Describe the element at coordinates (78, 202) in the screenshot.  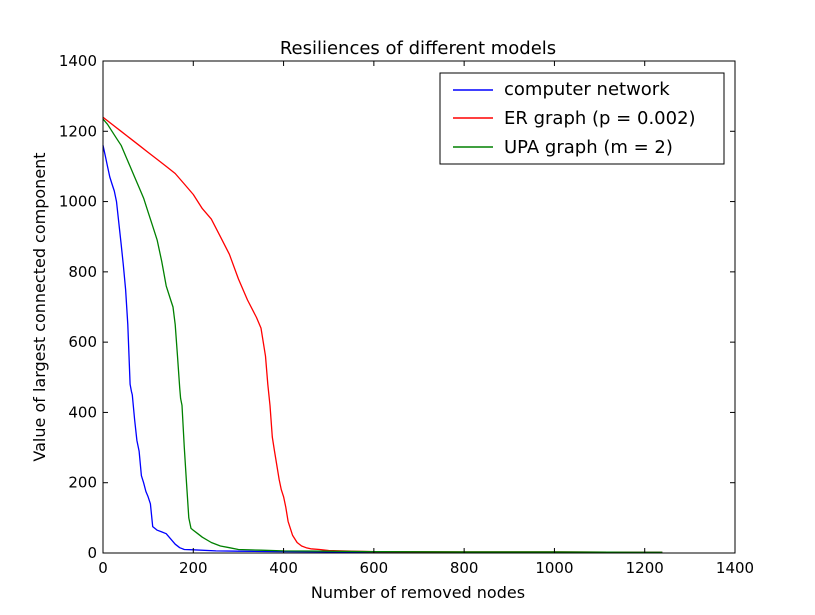
I see `y-tick-label: 1000` at that location.